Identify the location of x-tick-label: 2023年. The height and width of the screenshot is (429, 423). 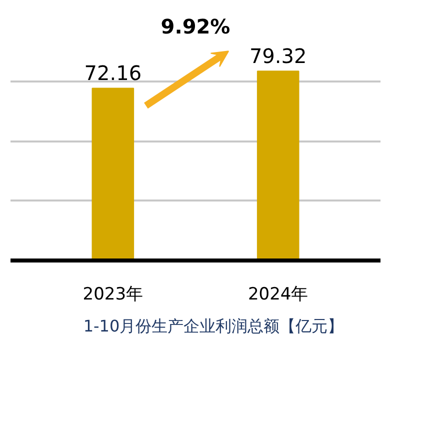
(113, 294).